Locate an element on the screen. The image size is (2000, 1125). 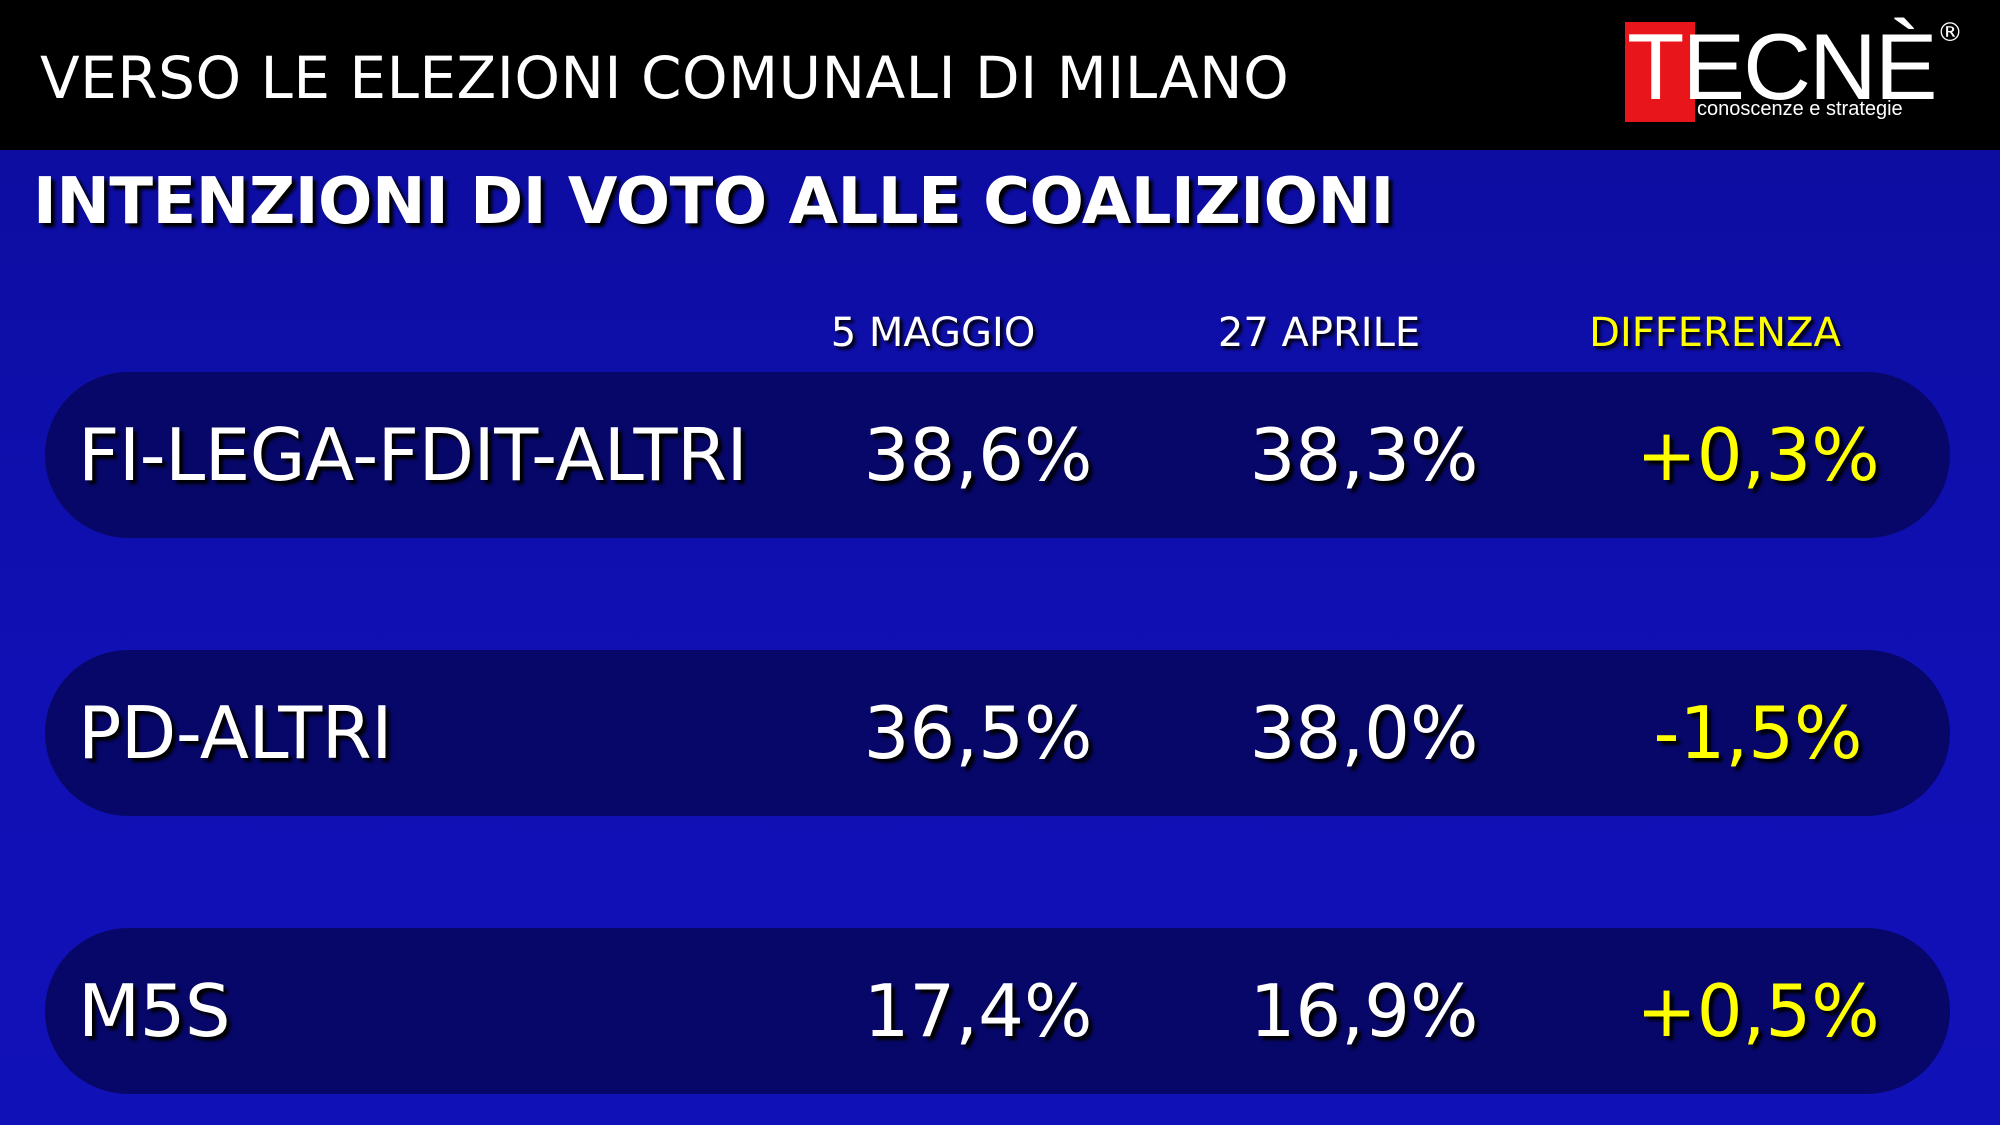
value-difference: +0,3% is located at coordinates (1758, 455).